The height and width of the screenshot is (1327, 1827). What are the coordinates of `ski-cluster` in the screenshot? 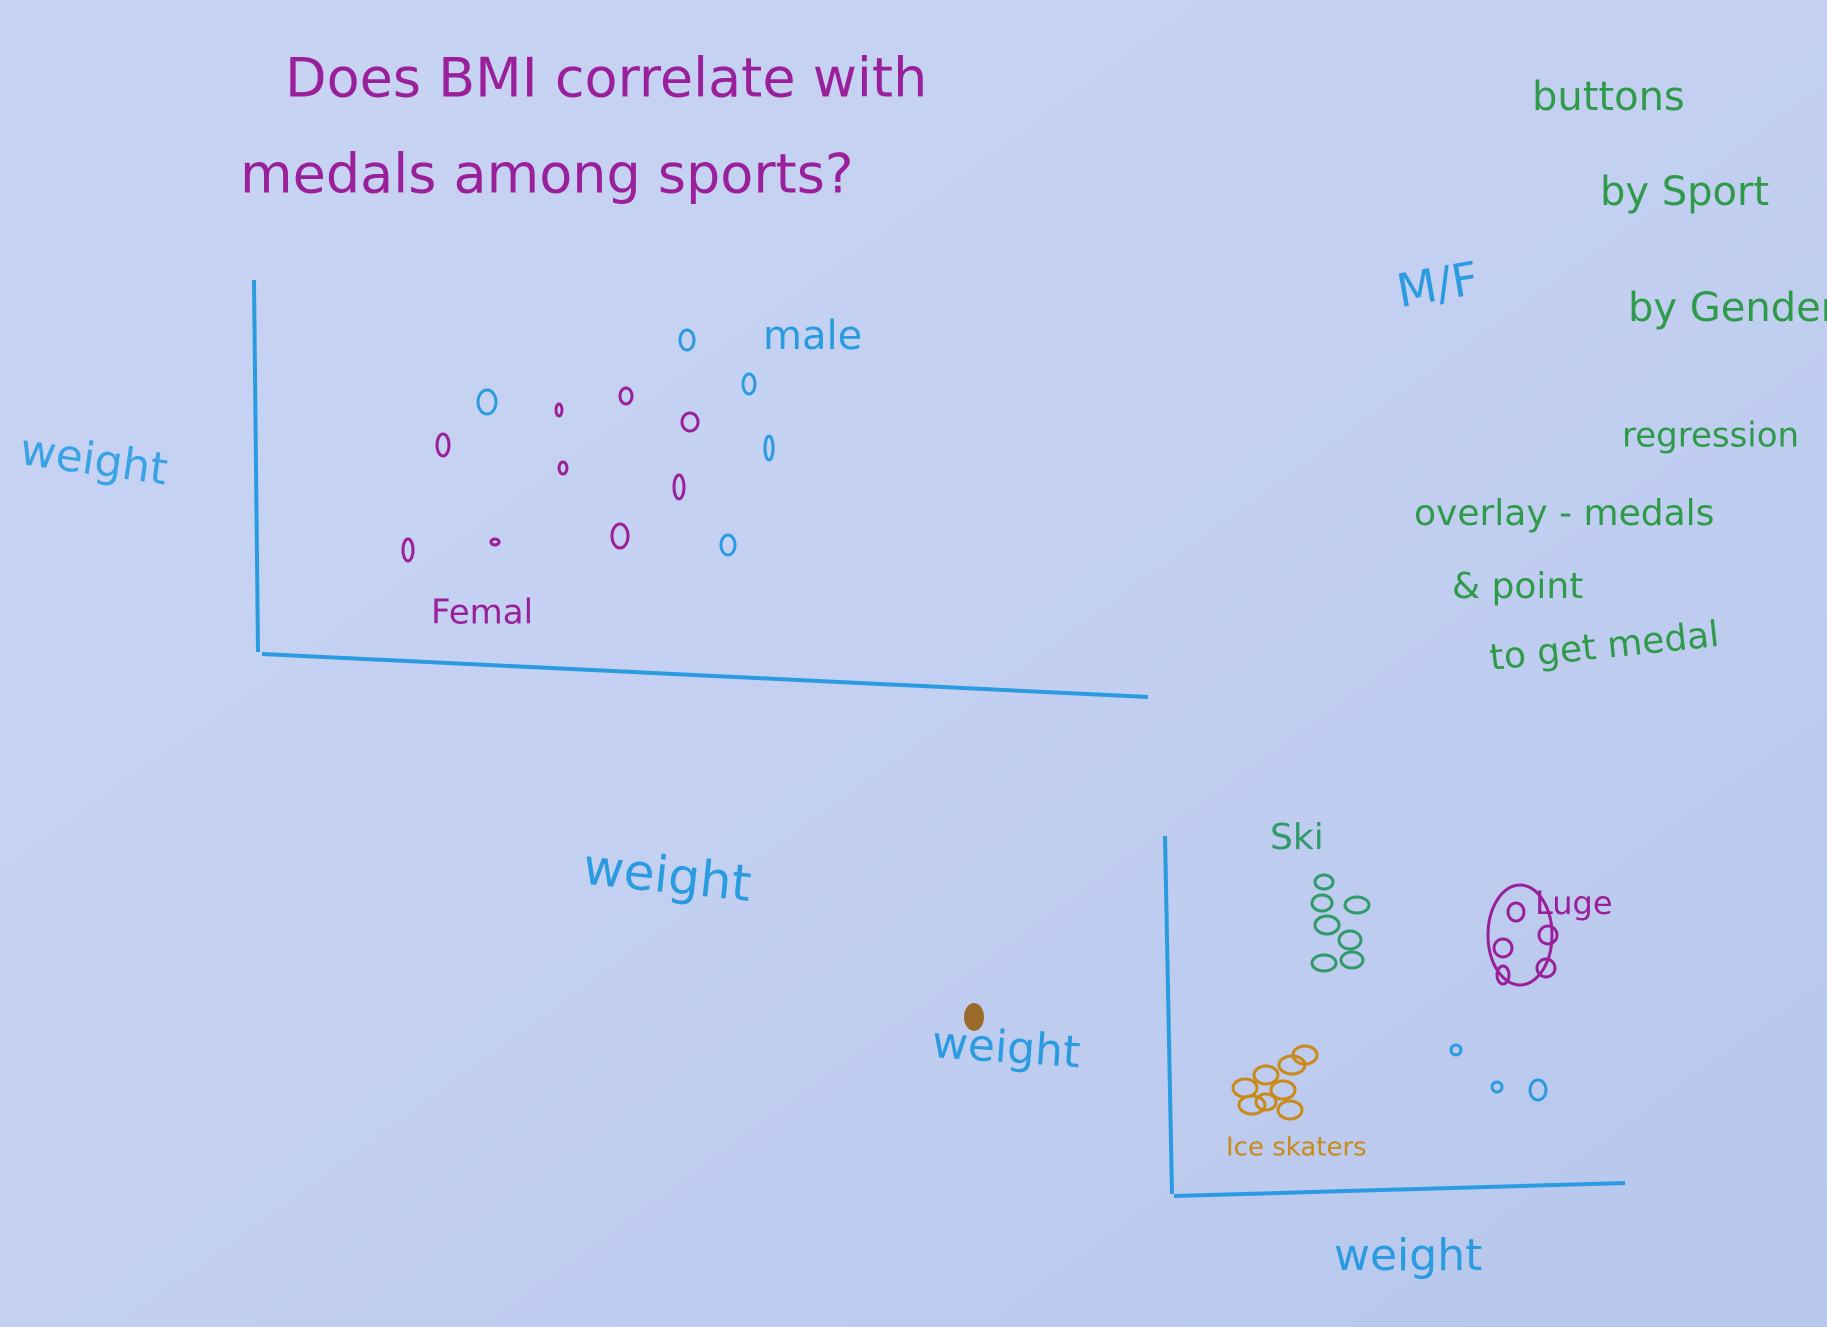 It's located at (1340, 923).